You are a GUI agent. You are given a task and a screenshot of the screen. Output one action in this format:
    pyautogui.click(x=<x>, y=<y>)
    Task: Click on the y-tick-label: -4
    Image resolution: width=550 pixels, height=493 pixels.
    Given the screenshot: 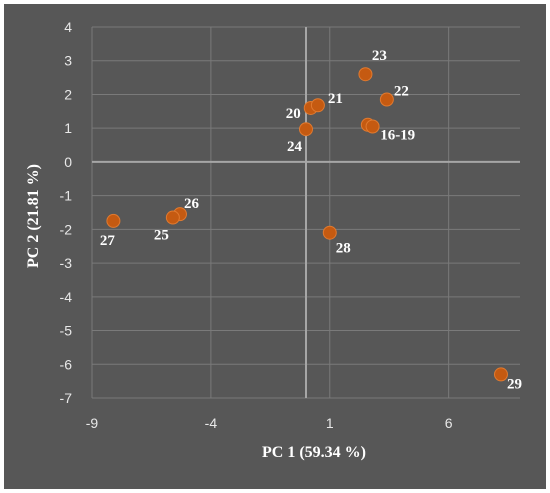 What is the action you would take?
    pyautogui.click(x=66, y=297)
    